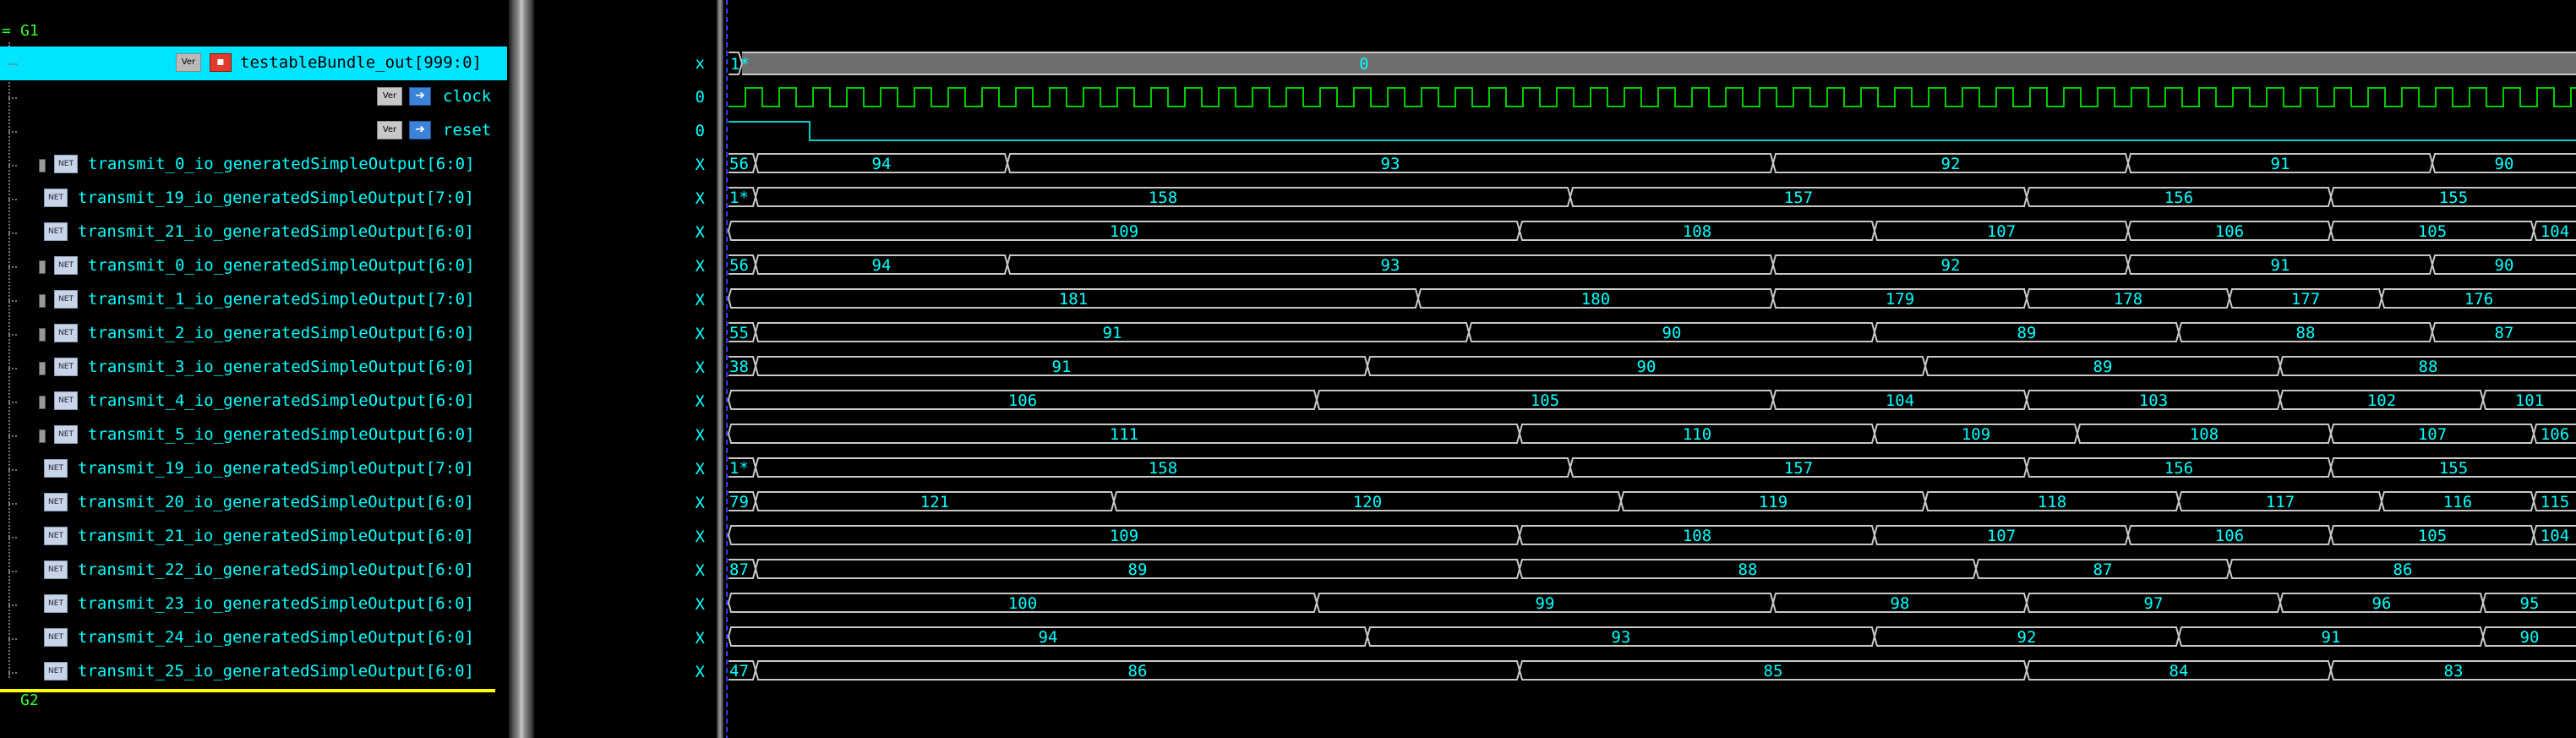  What do you see at coordinates (420, 130) in the screenshot?
I see `input-port-icon: ➔` at bounding box center [420, 130].